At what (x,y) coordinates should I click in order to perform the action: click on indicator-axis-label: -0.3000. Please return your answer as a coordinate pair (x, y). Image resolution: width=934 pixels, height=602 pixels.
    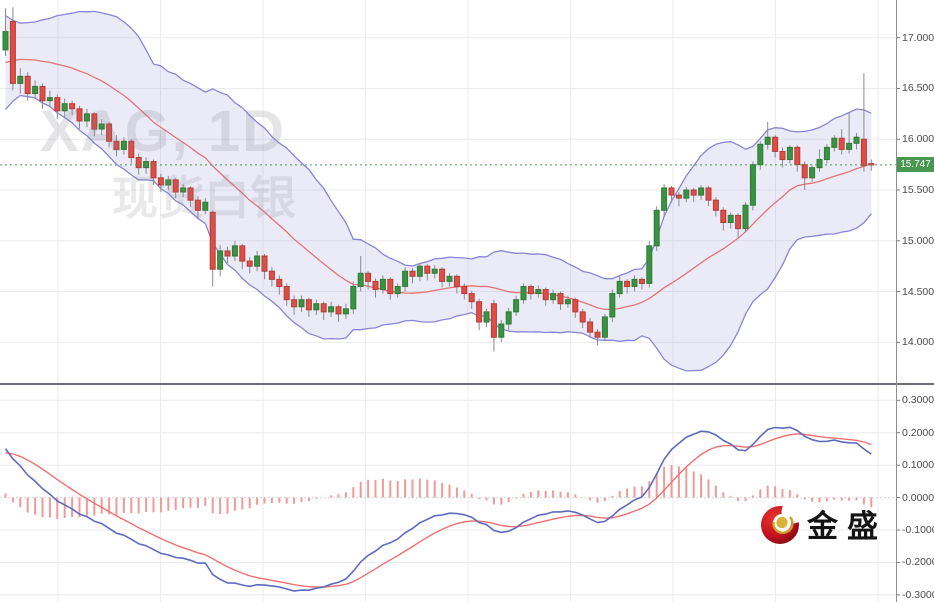
    Looking at the image, I should click on (918, 594).